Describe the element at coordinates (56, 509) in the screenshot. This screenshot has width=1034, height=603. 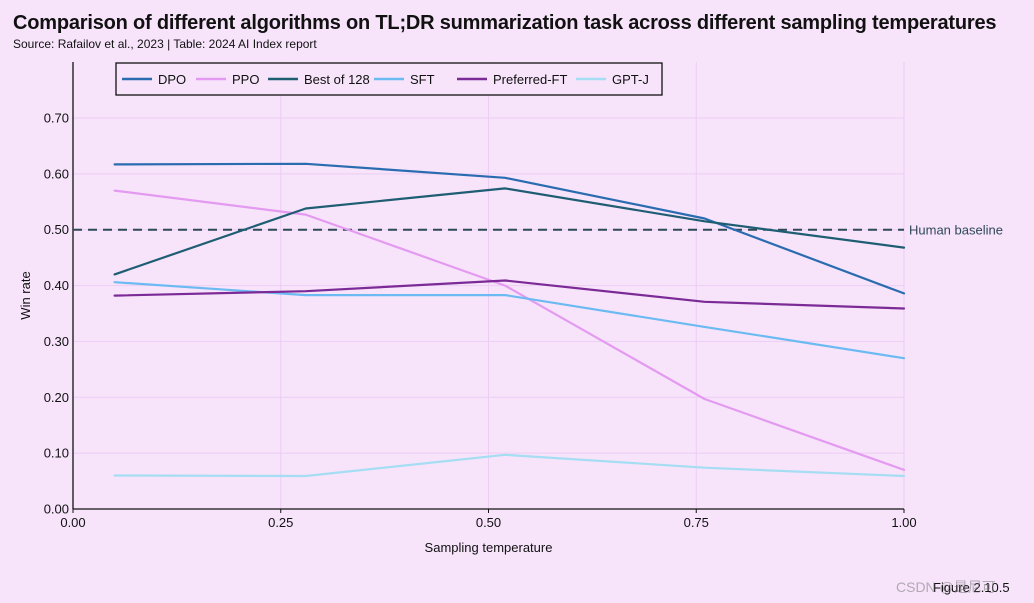
I see `y-tick-label: 0.00` at that location.